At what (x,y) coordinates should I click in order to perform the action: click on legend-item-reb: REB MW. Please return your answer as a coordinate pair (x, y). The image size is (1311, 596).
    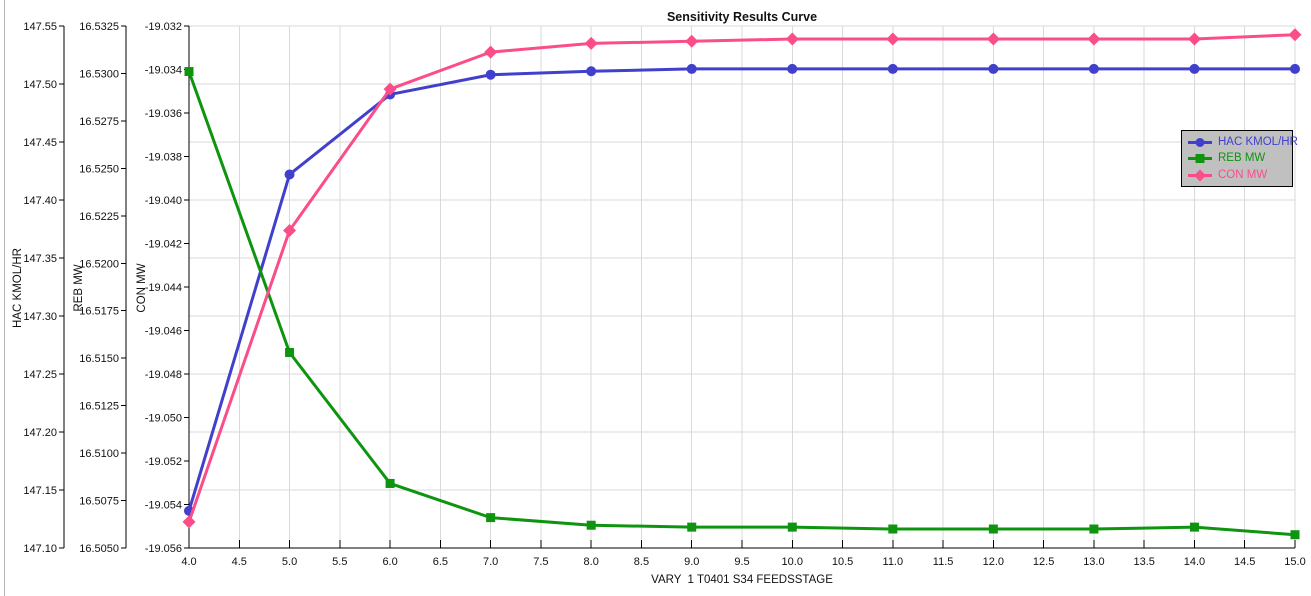
    Looking at the image, I should click on (1237, 158).